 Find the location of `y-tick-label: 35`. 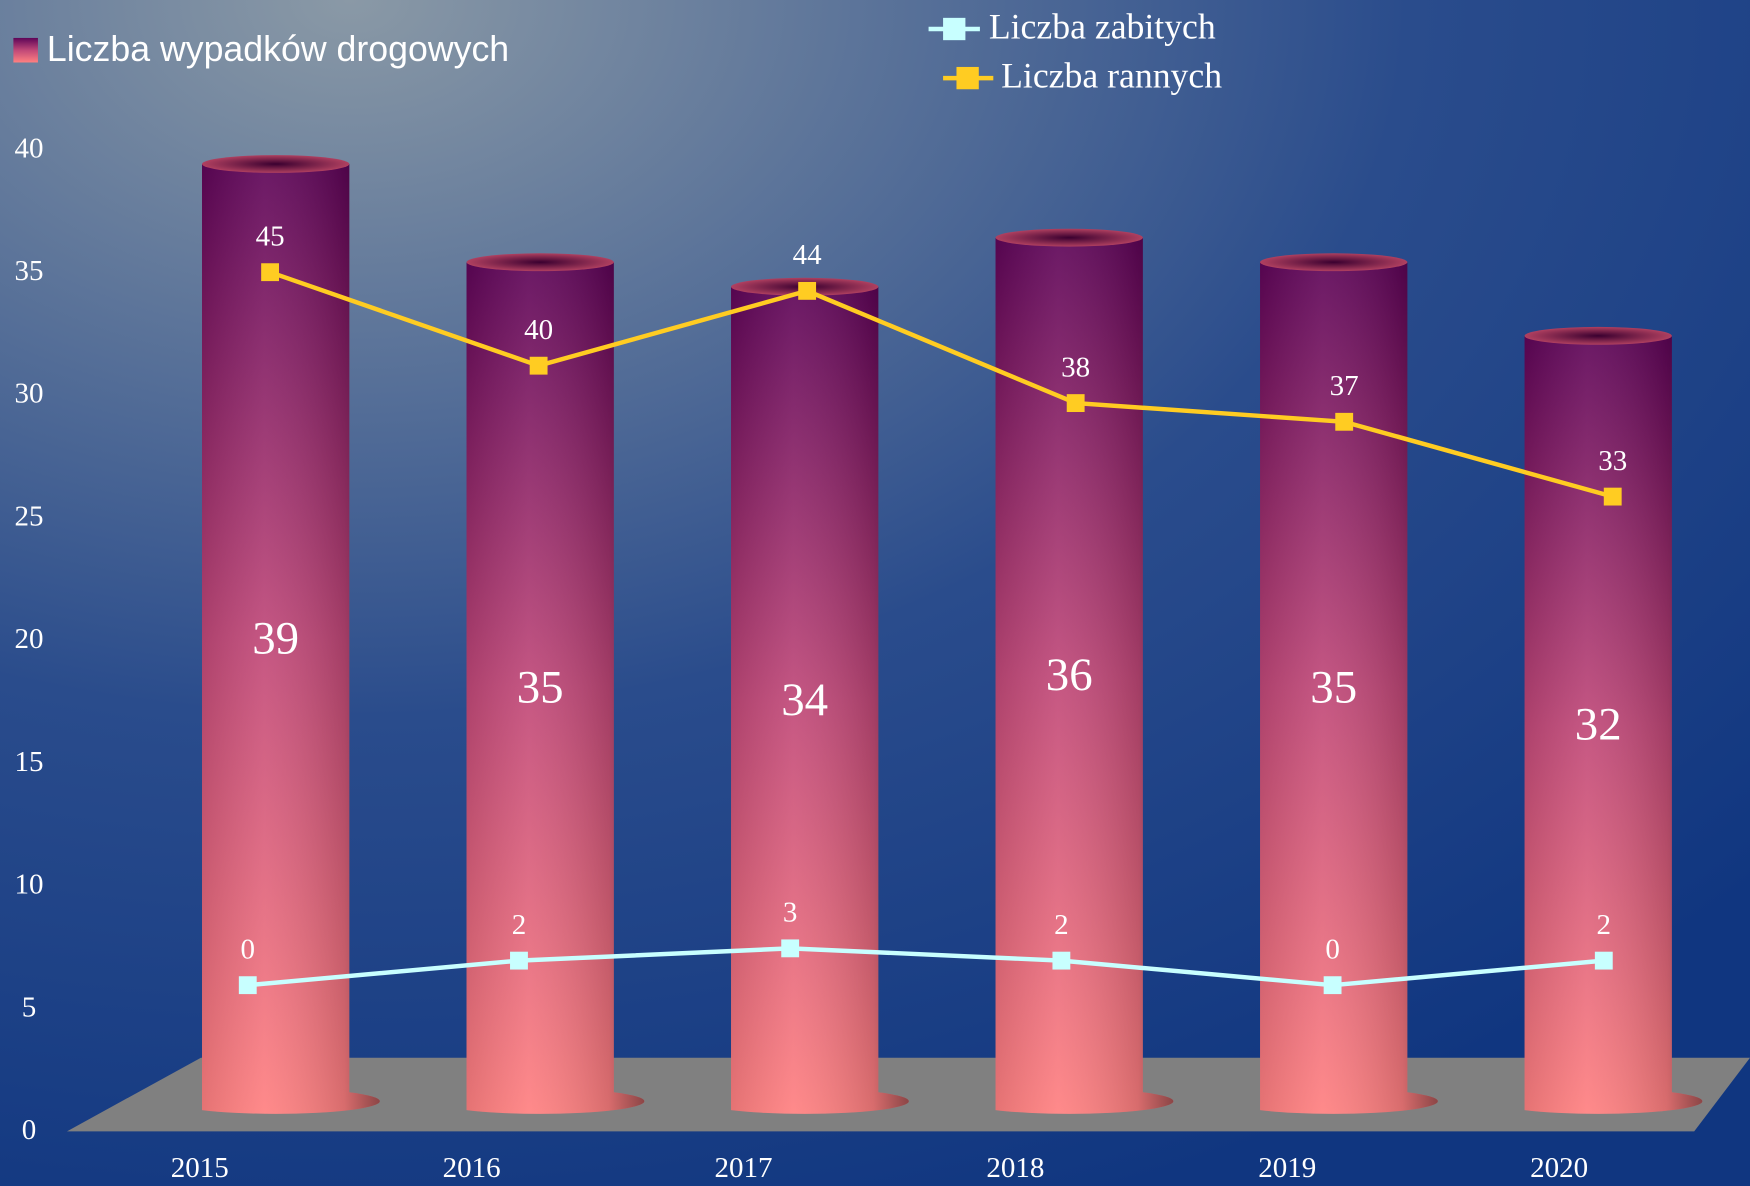

y-tick-label: 35 is located at coordinates (29, 271).